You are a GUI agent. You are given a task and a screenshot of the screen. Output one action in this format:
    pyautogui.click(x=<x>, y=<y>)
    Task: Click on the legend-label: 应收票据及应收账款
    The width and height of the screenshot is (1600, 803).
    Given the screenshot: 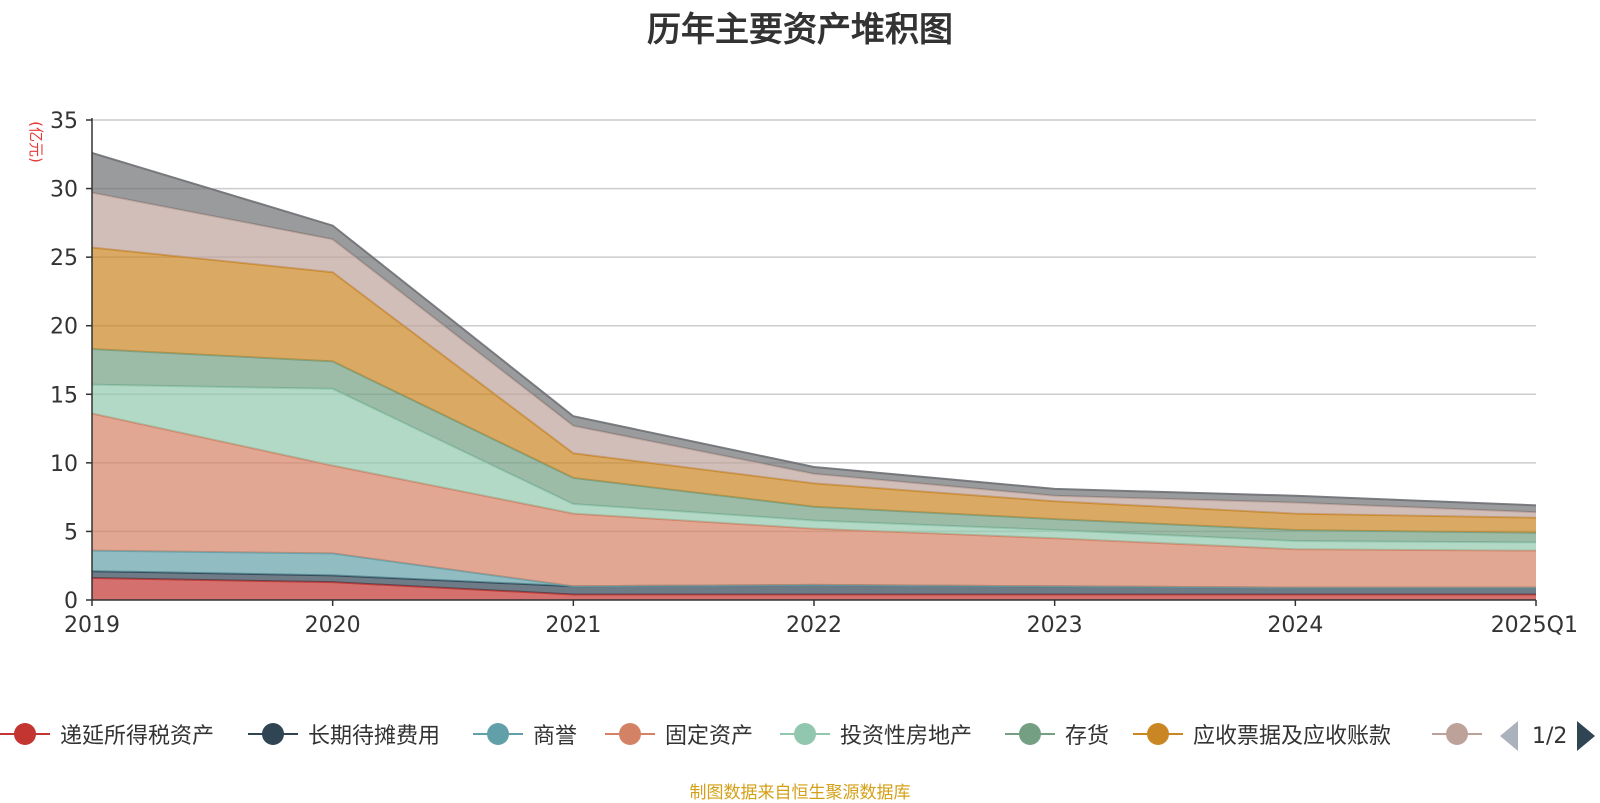 What is the action you would take?
    pyautogui.click(x=1292, y=736)
    